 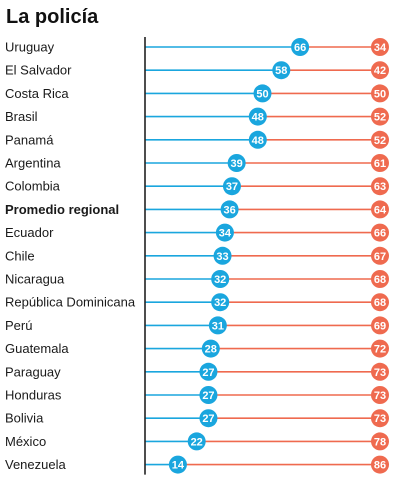 What do you see at coordinates (33, 371) in the screenshot?
I see `category-label: Paraguay` at bounding box center [33, 371].